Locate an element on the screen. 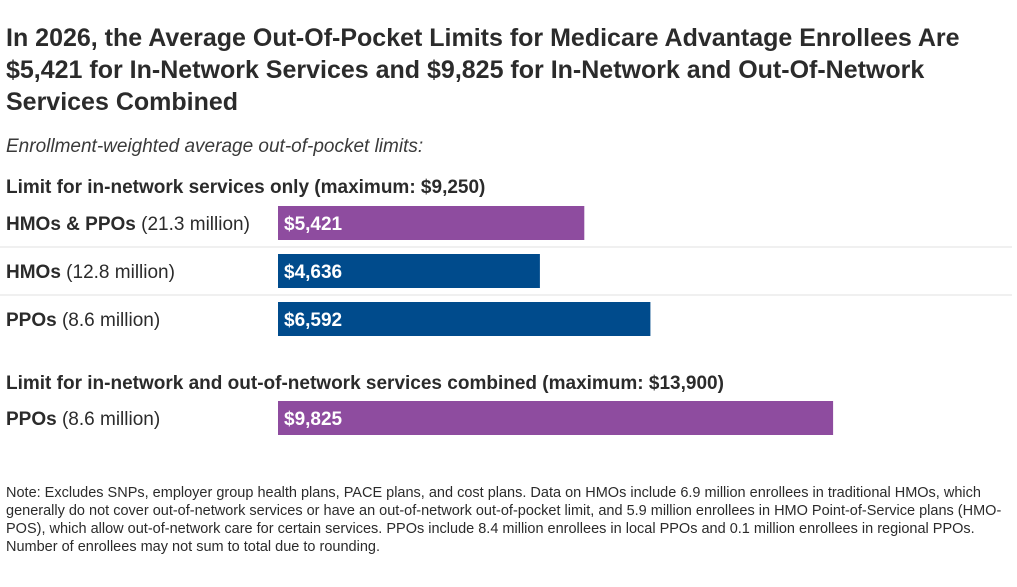 The width and height of the screenshot is (1017, 587). data-label: $4,636 is located at coordinates (313, 272).